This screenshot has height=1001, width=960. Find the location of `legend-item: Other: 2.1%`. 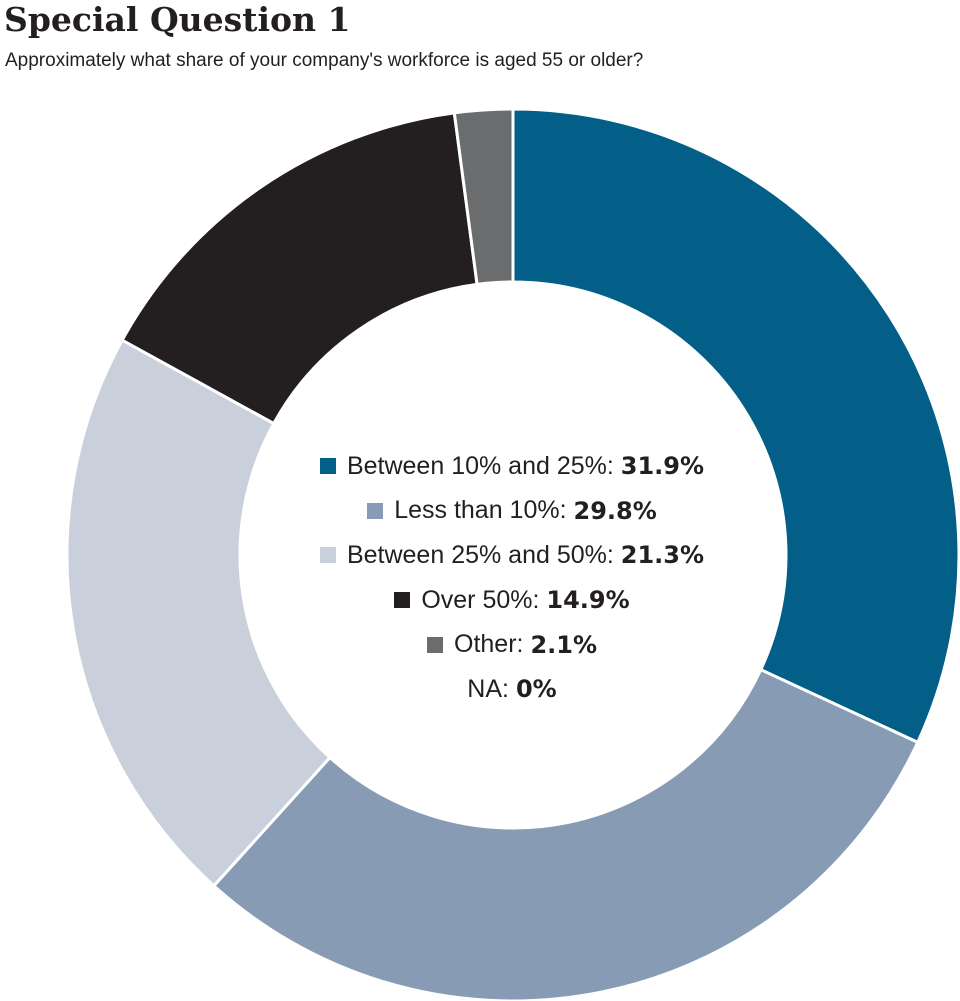

legend-item: Other: 2.1% is located at coordinates (512, 644).